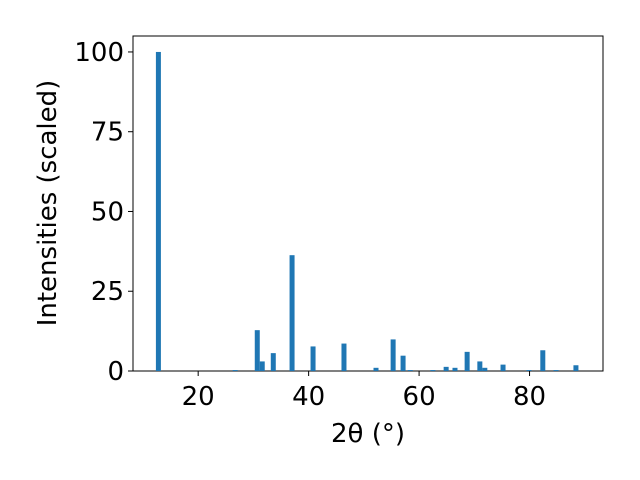  What do you see at coordinates (99, 53) in the screenshot?
I see `y-tick-label: 100` at bounding box center [99, 53].